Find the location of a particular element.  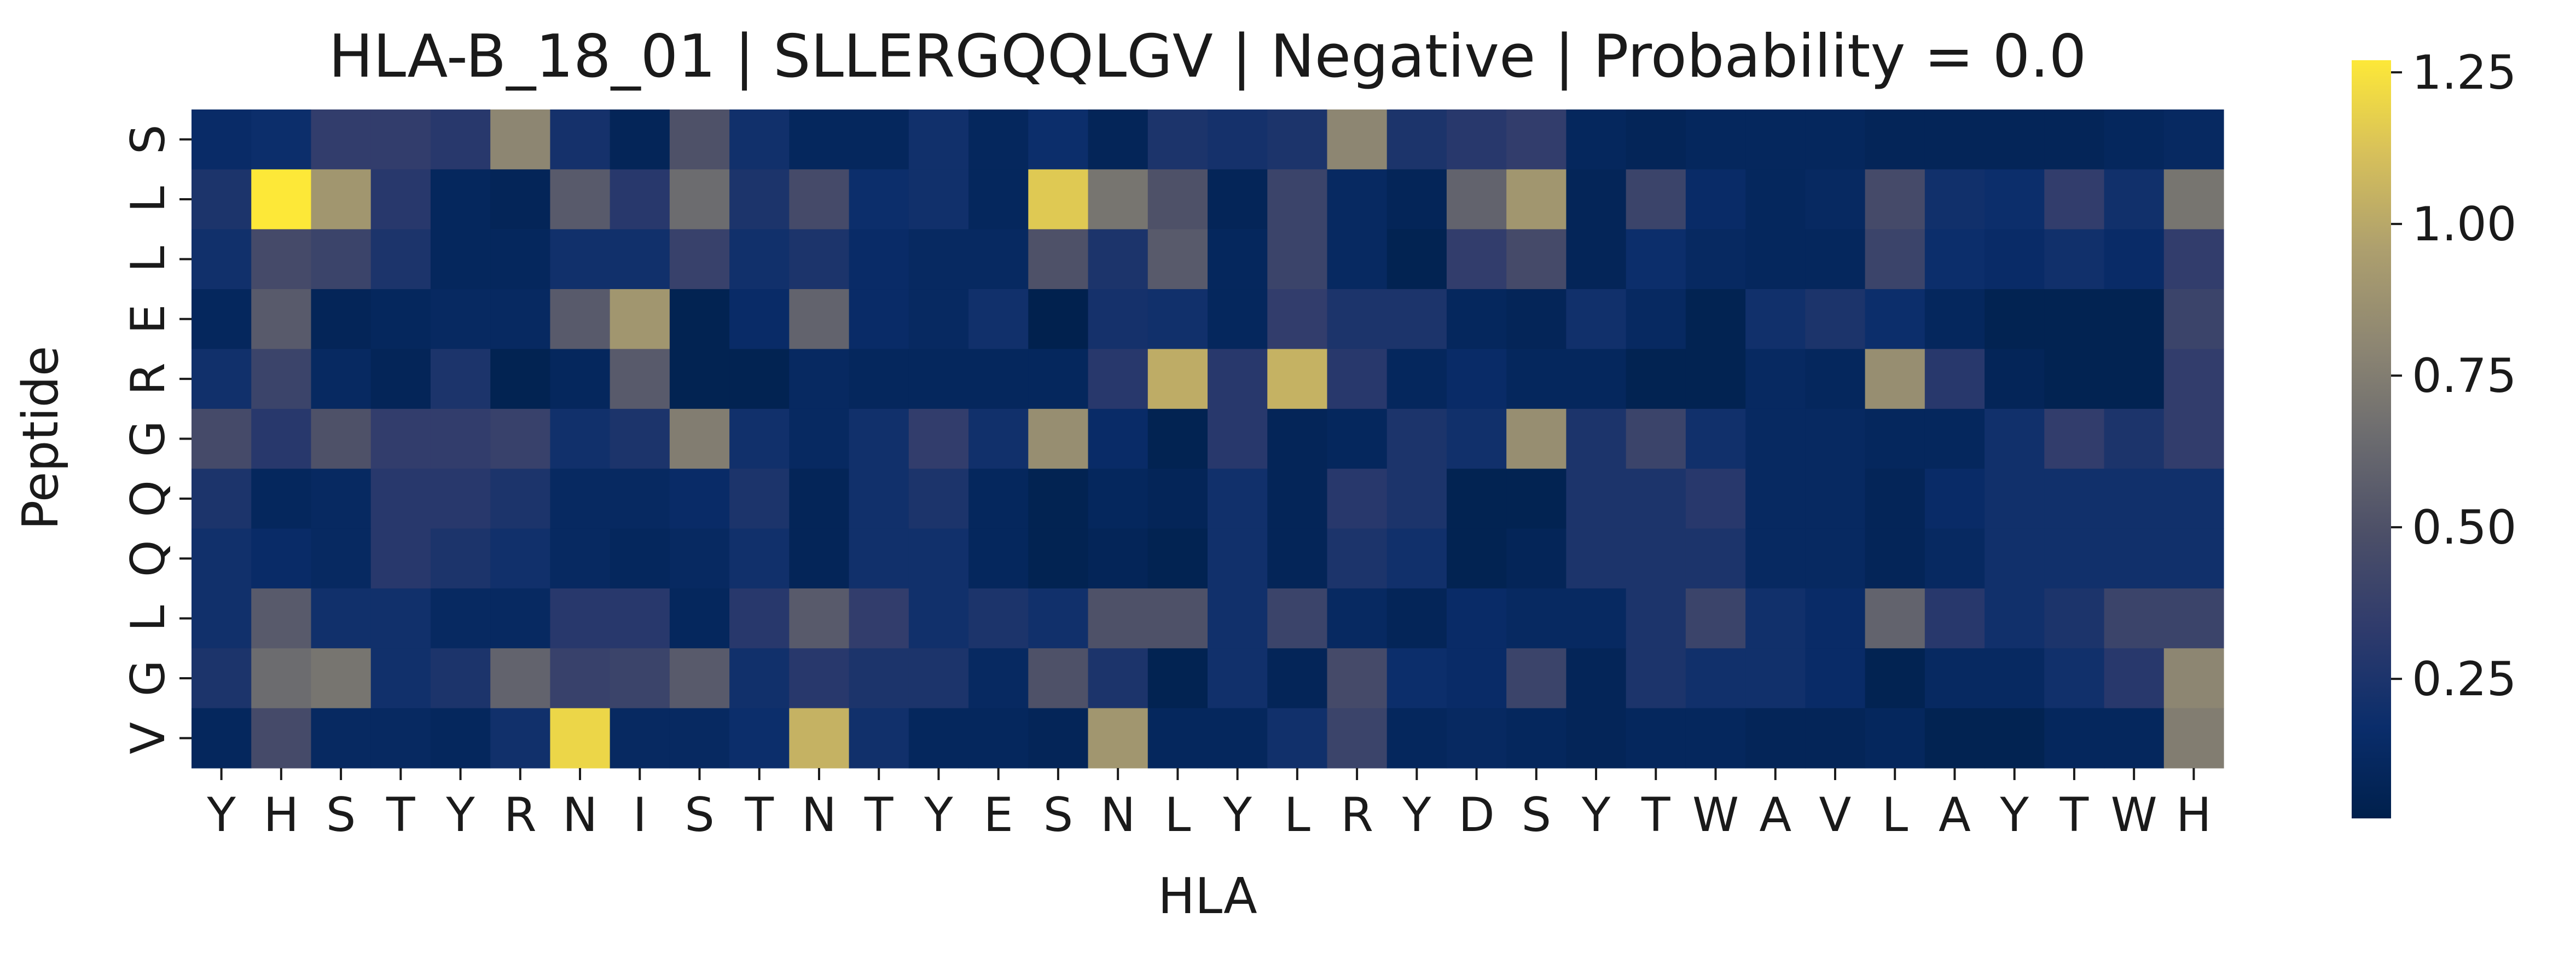

y-tick-label: G is located at coordinates (149, 678).